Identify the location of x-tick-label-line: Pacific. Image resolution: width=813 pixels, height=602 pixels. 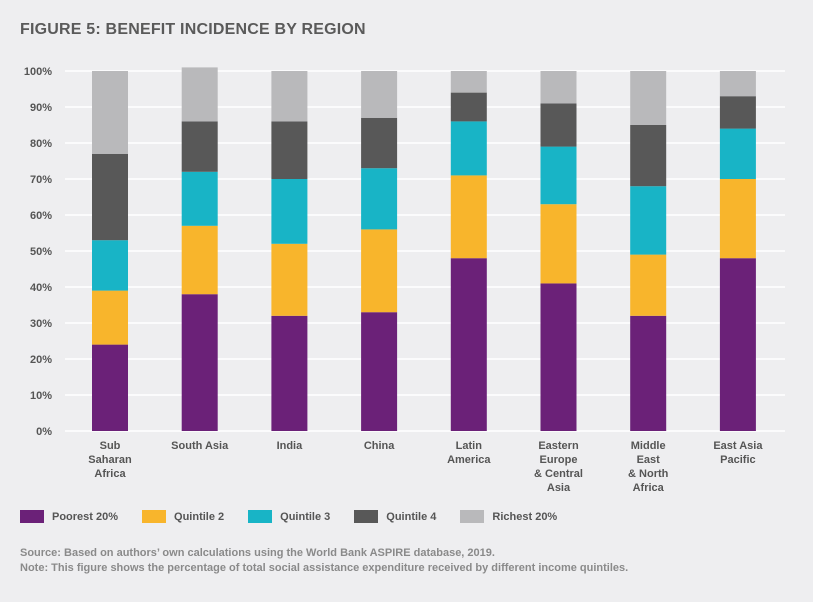
(737, 460).